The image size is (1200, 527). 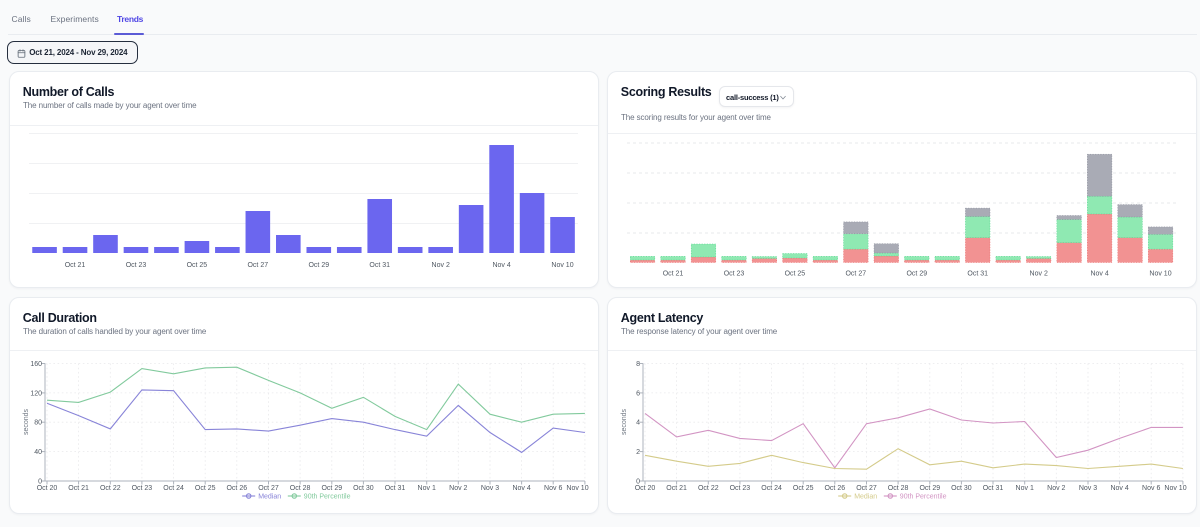 I want to click on svg-text: 80, so click(x=38, y=422).